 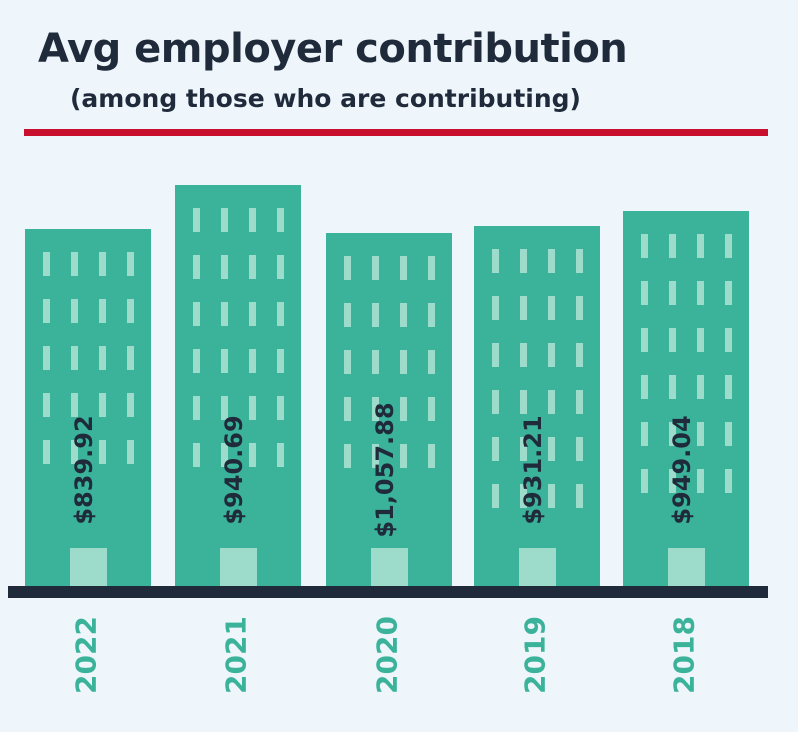 I want to click on bar-group-2020: $1,057.88 2020, so click(x=389, y=463).